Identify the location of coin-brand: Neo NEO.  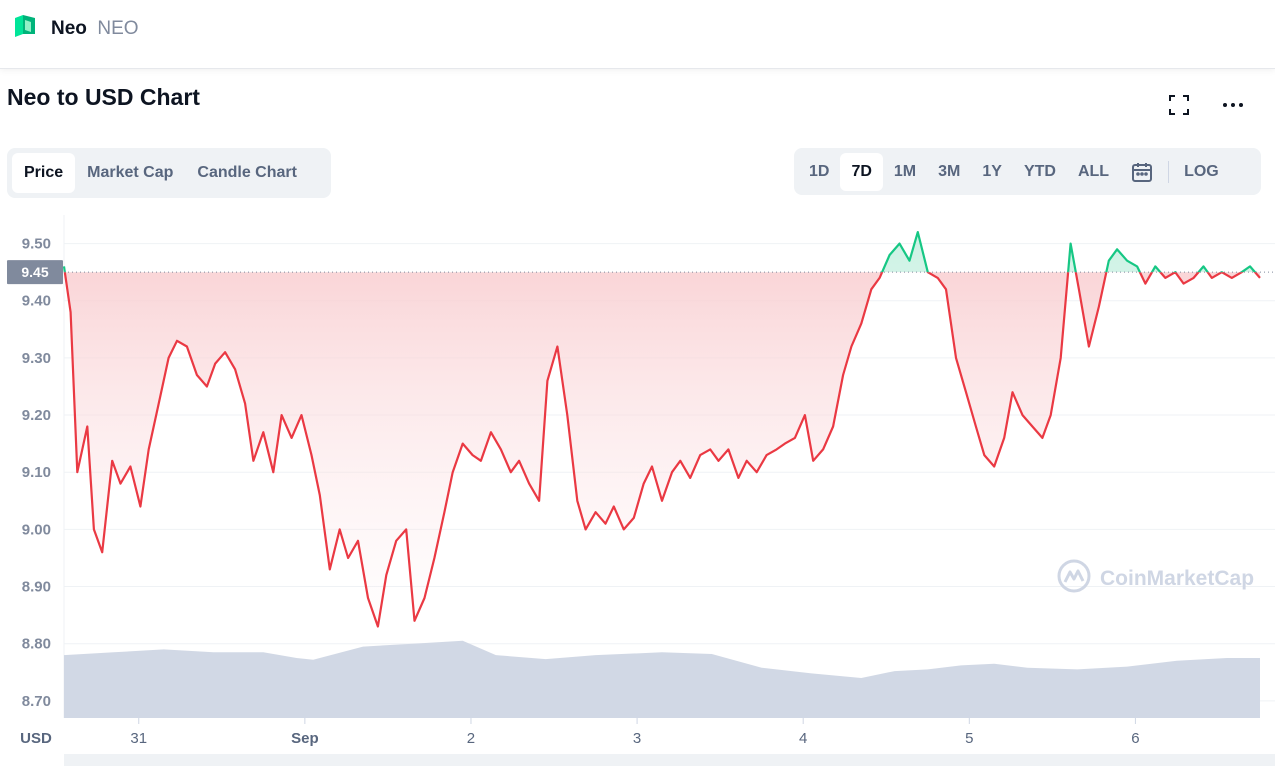
(76, 28).